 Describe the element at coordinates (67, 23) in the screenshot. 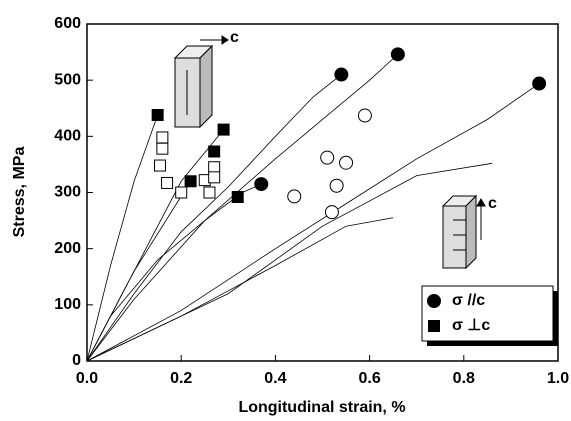

I see `y-tick-label: 600` at that location.